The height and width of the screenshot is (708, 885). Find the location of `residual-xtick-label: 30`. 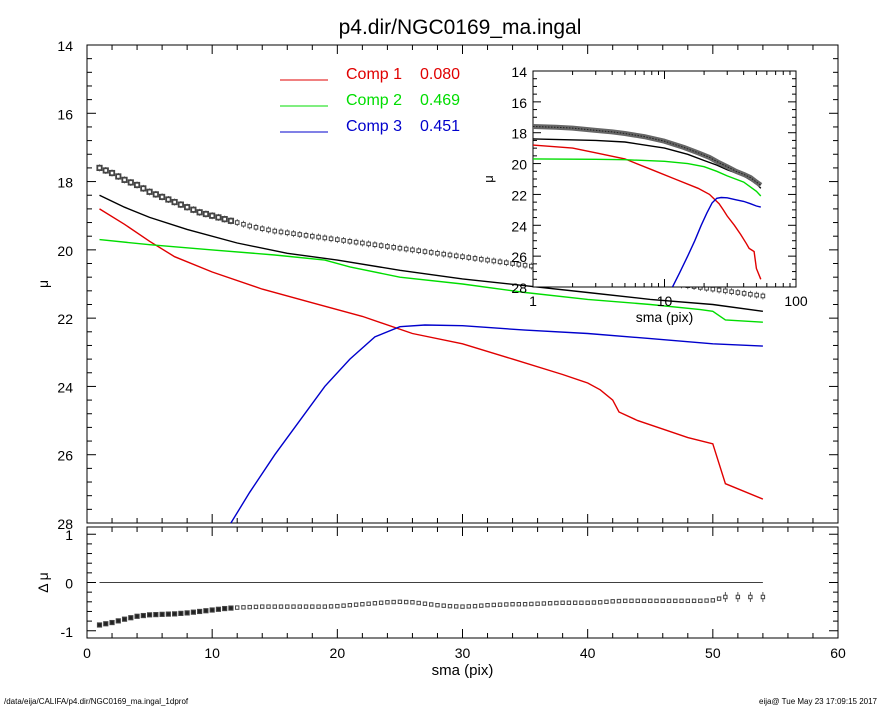

residual-xtick-label: 30 is located at coordinates (463, 653).